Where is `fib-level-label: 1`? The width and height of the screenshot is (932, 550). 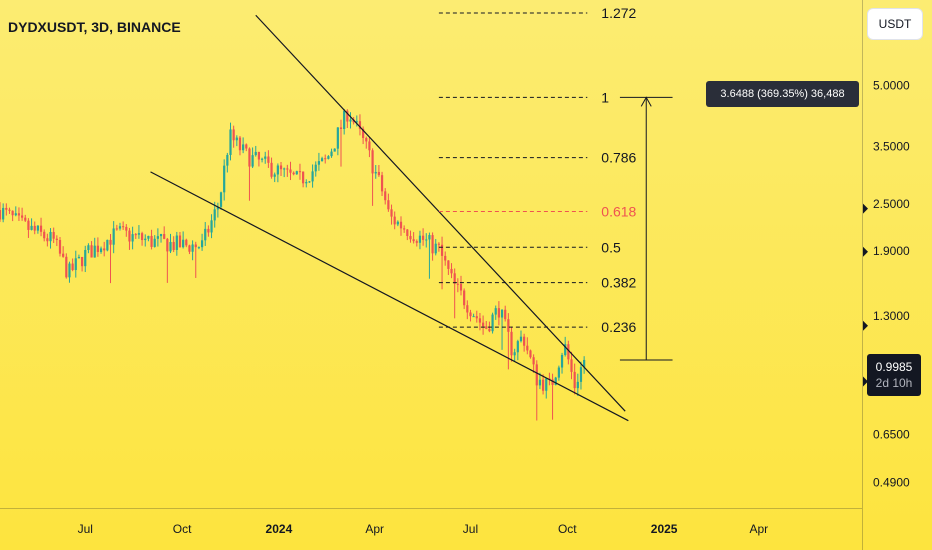
fib-level-label: 1 is located at coordinates (605, 97).